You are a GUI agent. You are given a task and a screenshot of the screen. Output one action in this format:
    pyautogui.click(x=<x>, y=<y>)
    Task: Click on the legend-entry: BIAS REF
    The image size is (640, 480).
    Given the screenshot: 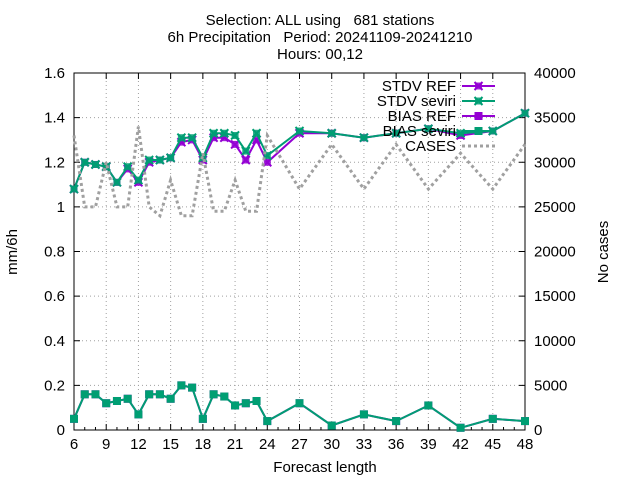 What is the action you would take?
    pyautogui.click(x=441, y=116)
    